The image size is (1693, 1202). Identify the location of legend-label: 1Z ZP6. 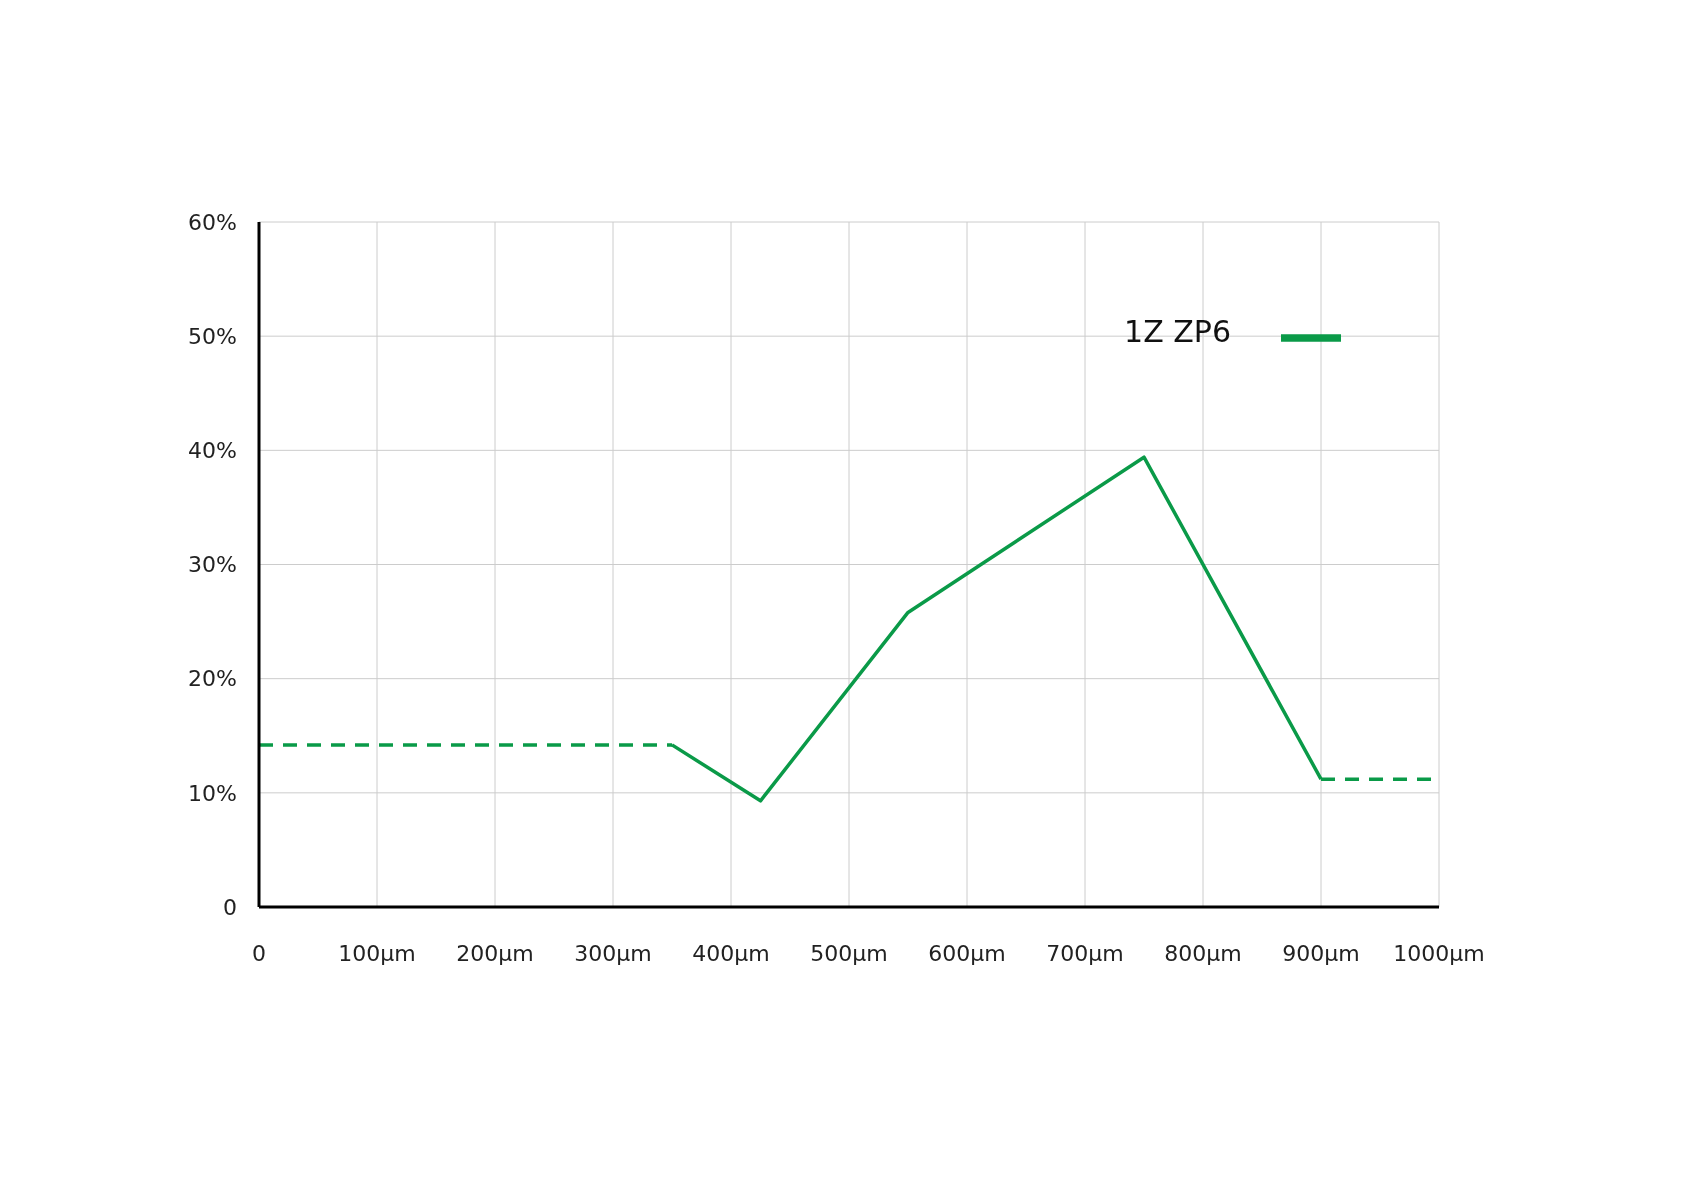
(1177, 331).